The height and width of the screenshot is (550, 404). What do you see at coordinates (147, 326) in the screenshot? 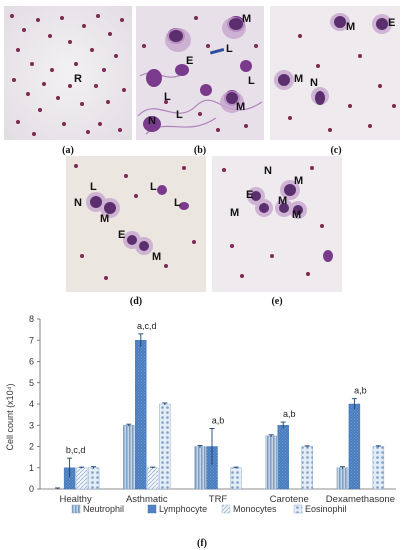
I see `significance-label: a,c,d` at bounding box center [147, 326].